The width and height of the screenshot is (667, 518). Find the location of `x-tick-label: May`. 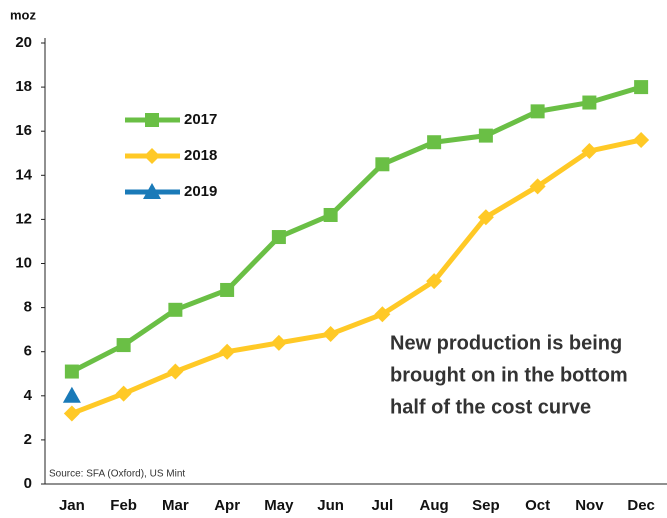

x-tick-label: May is located at coordinates (279, 505).